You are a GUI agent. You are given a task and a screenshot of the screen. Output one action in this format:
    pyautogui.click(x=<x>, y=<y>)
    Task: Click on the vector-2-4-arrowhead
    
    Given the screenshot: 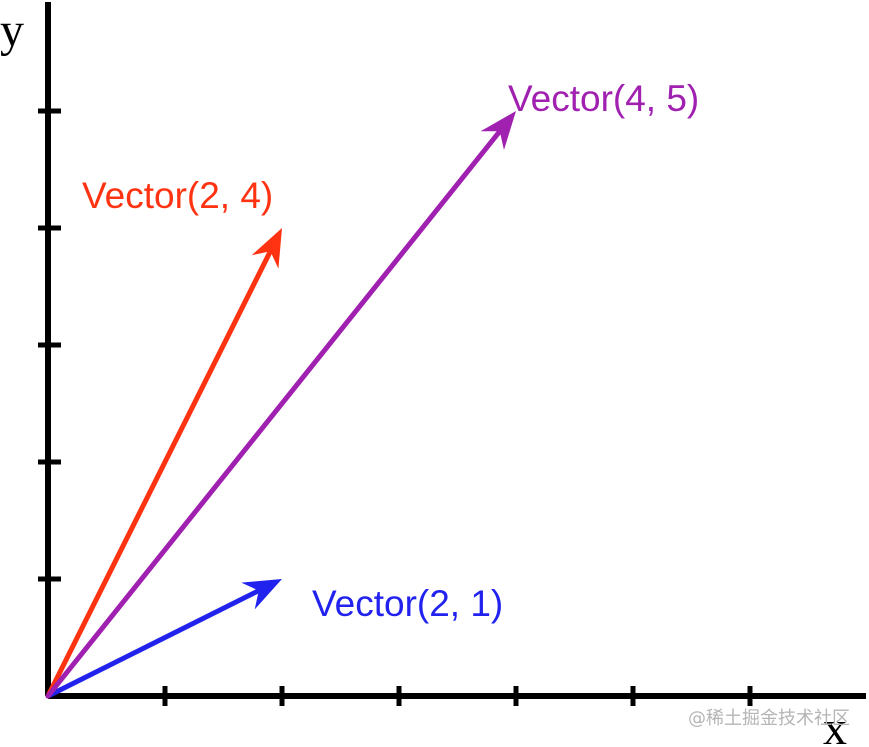 What is the action you would take?
    pyautogui.click(x=266, y=248)
    